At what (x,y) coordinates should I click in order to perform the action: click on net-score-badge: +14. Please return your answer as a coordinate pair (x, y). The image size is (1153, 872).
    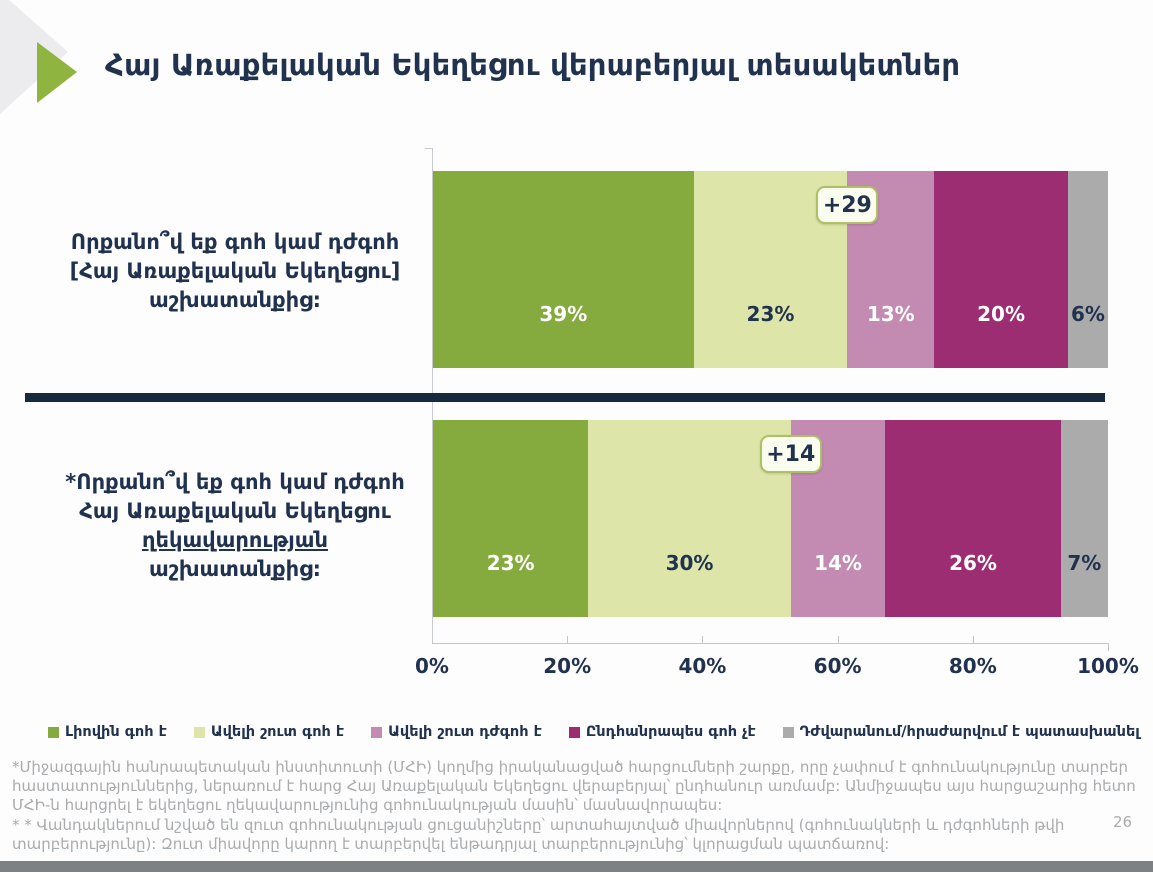
    Looking at the image, I should click on (790, 454).